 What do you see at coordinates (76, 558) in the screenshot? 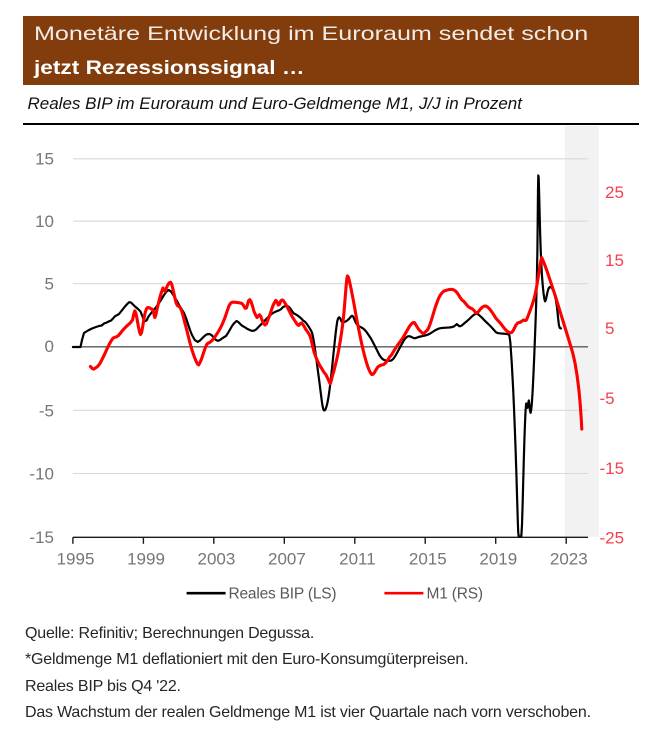
I see `svg-text: 1995` at bounding box center [76, 558].